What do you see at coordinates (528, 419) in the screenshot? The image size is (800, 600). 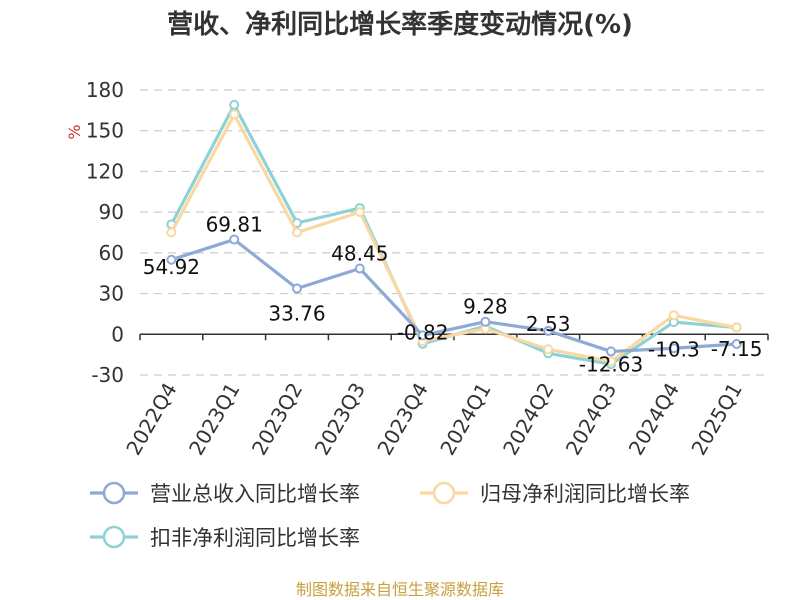 I see `x-tick-label: 2024Q2` at bounding box center [528, 419].